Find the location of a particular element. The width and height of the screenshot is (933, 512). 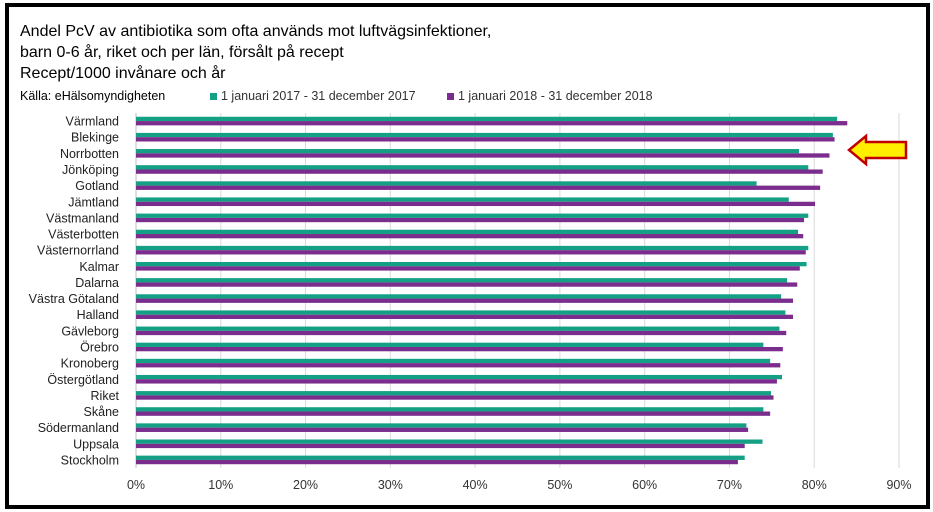

x-tick-label: 20% is located at coordinates (305, 485).